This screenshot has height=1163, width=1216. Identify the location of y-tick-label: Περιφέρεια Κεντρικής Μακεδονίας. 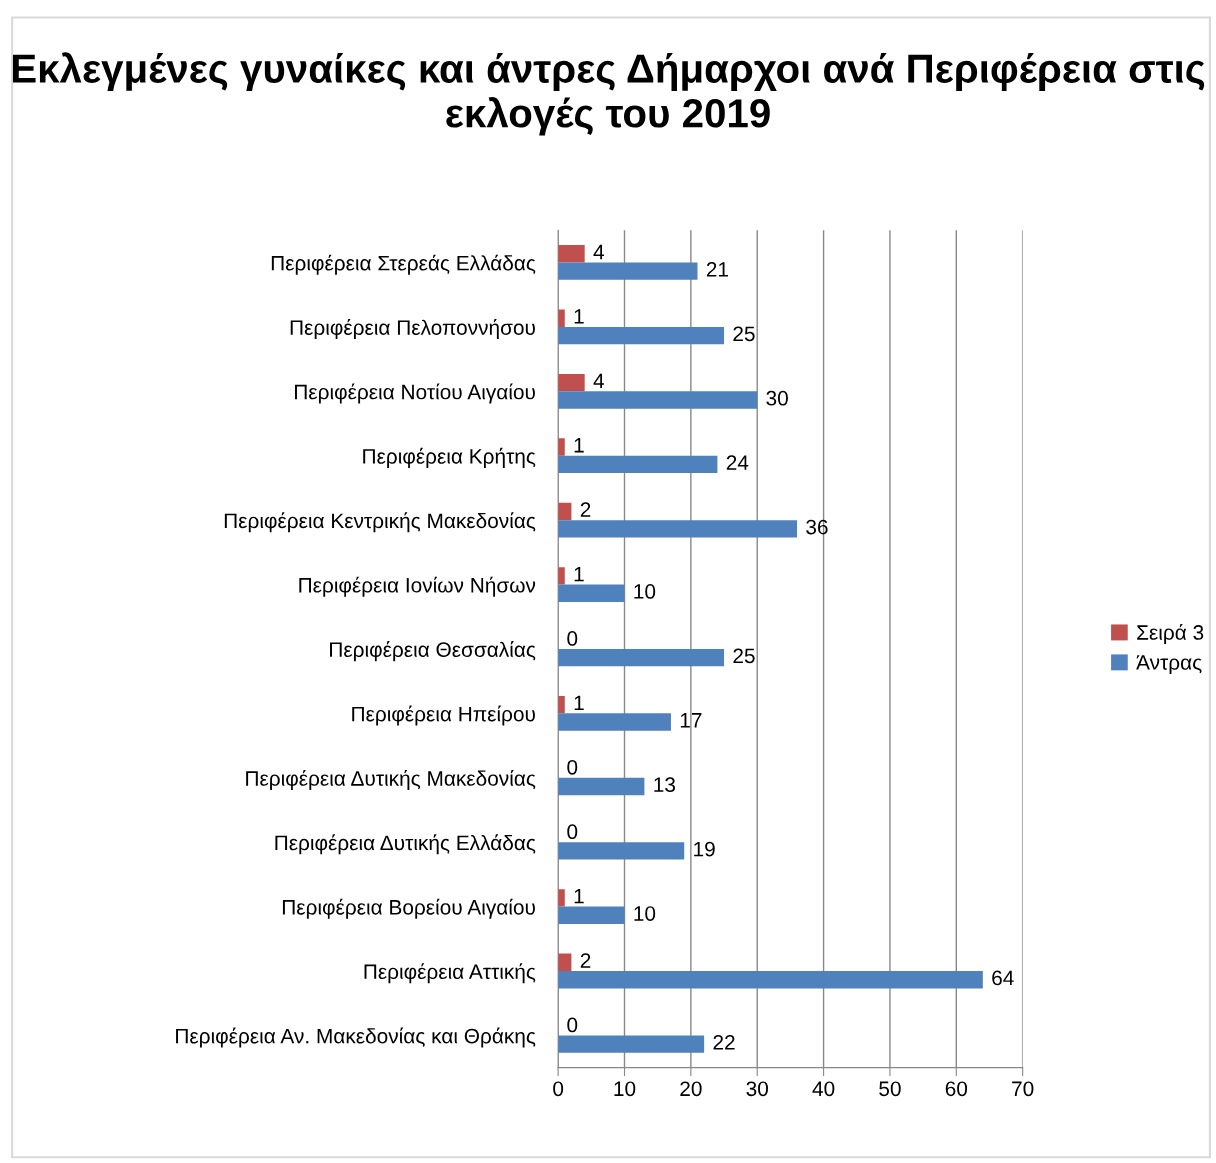
(380, 522).